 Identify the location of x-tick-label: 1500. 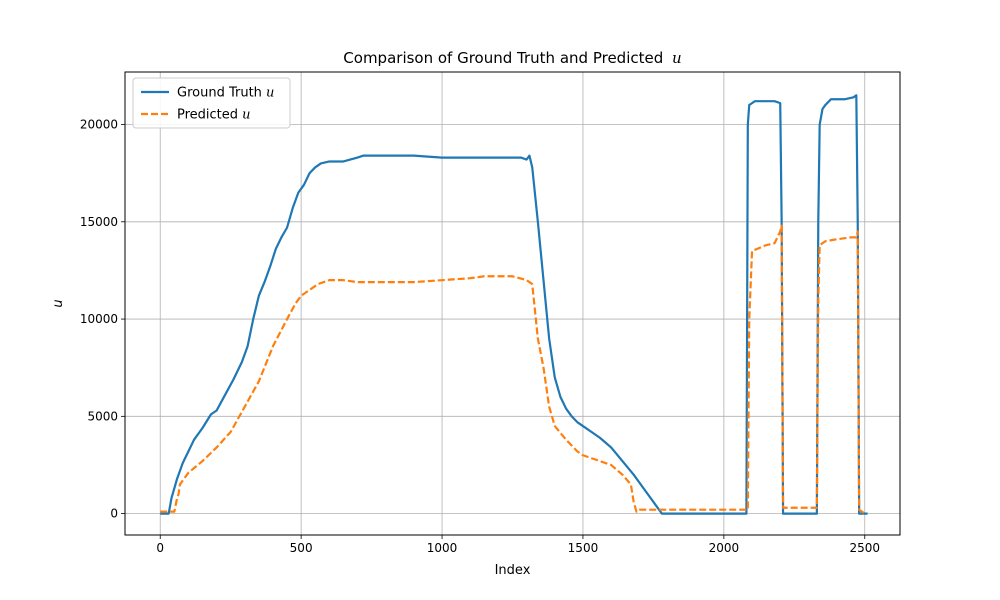
(583, 548).